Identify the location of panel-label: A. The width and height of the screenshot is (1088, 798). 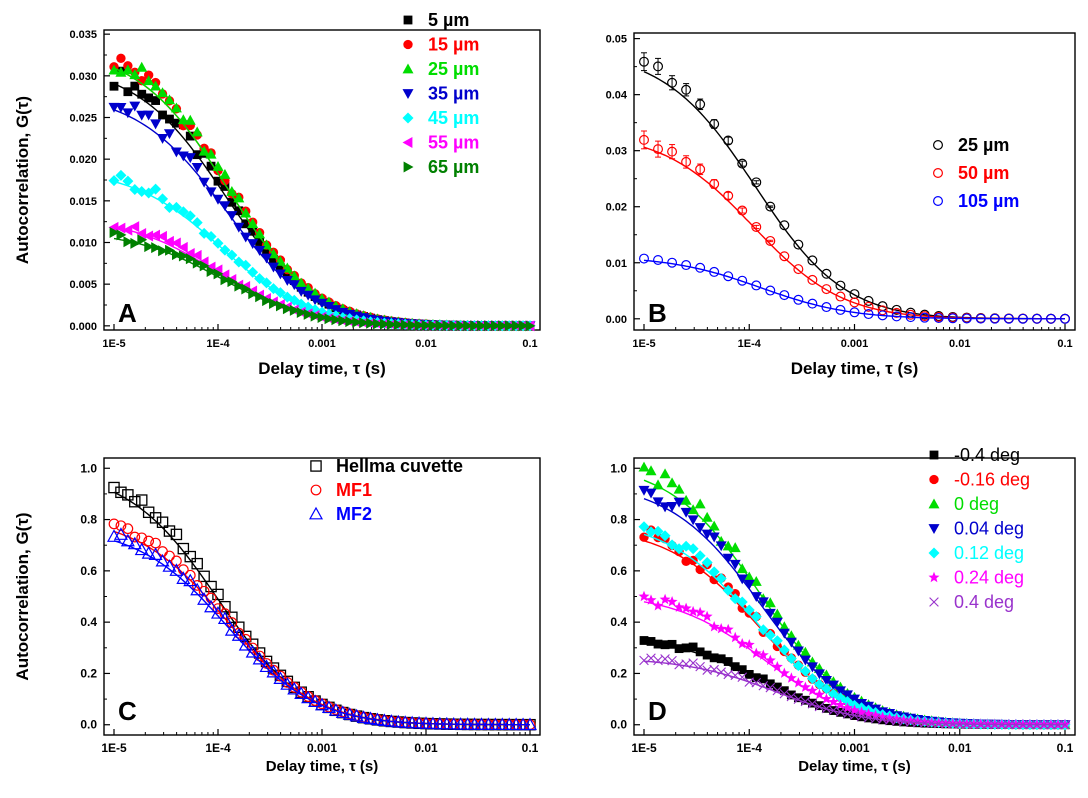
(127, 313).